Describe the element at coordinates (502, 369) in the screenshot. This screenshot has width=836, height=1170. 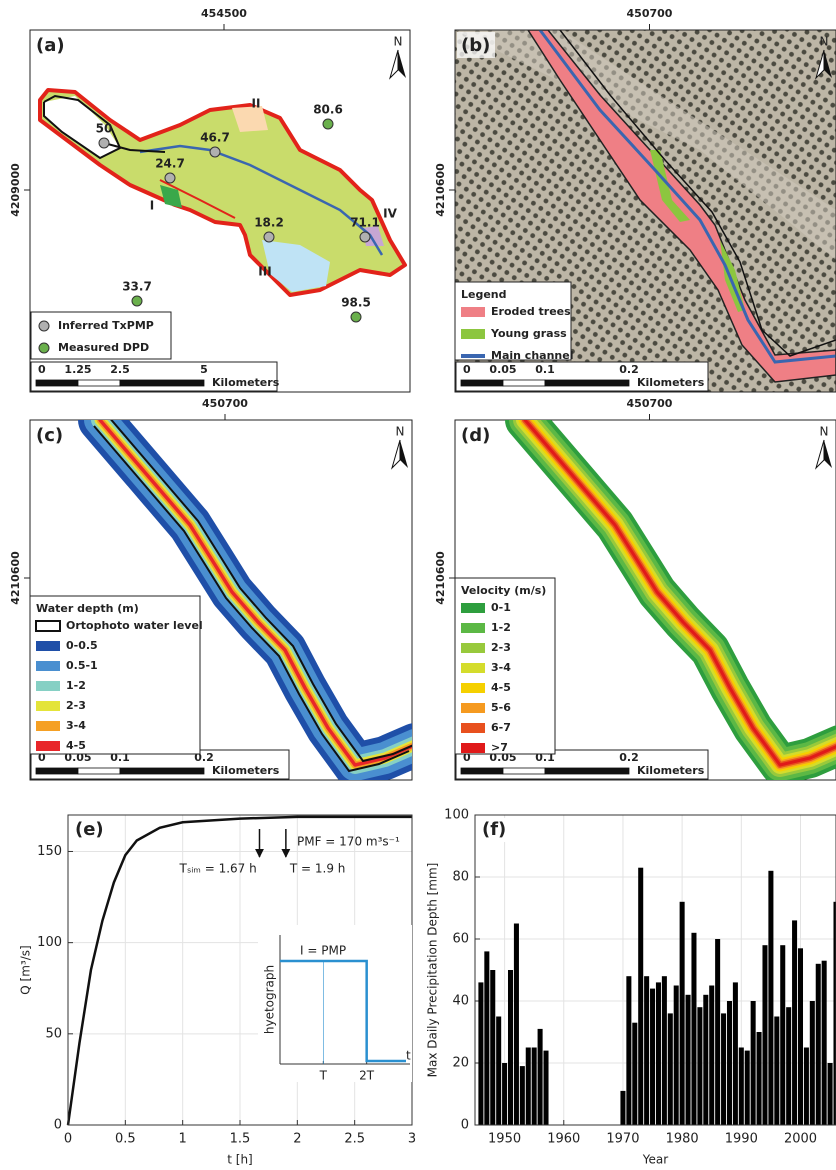
I see `scale-label: 0.05` at that location.